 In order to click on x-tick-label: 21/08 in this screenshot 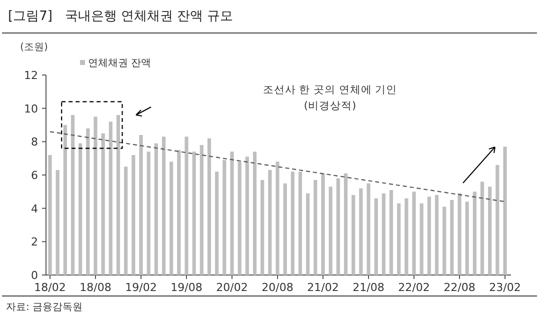, I will do `click(368, 287)`.